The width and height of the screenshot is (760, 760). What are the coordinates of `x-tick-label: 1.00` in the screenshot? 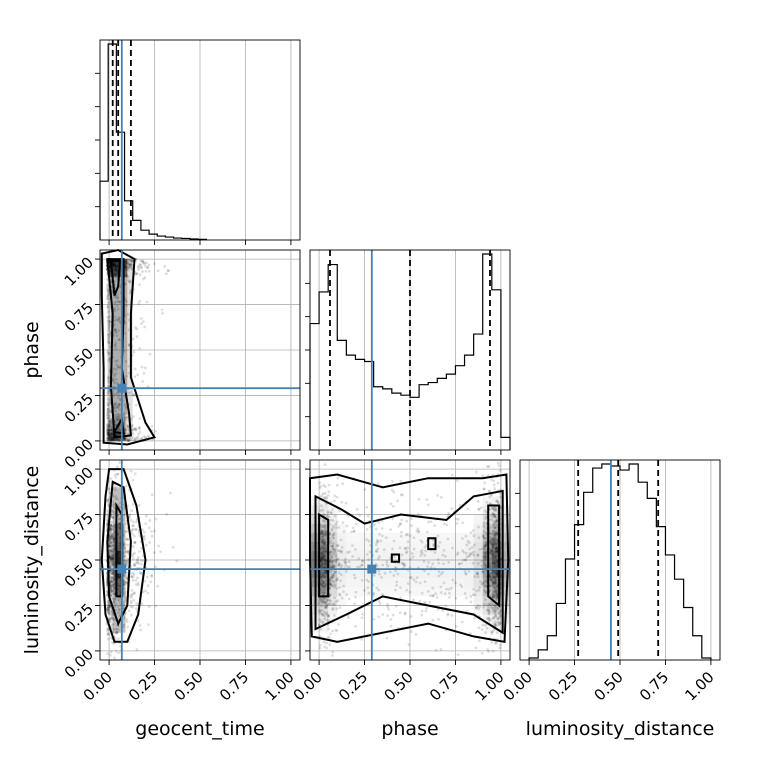 It's located at (699, 686).